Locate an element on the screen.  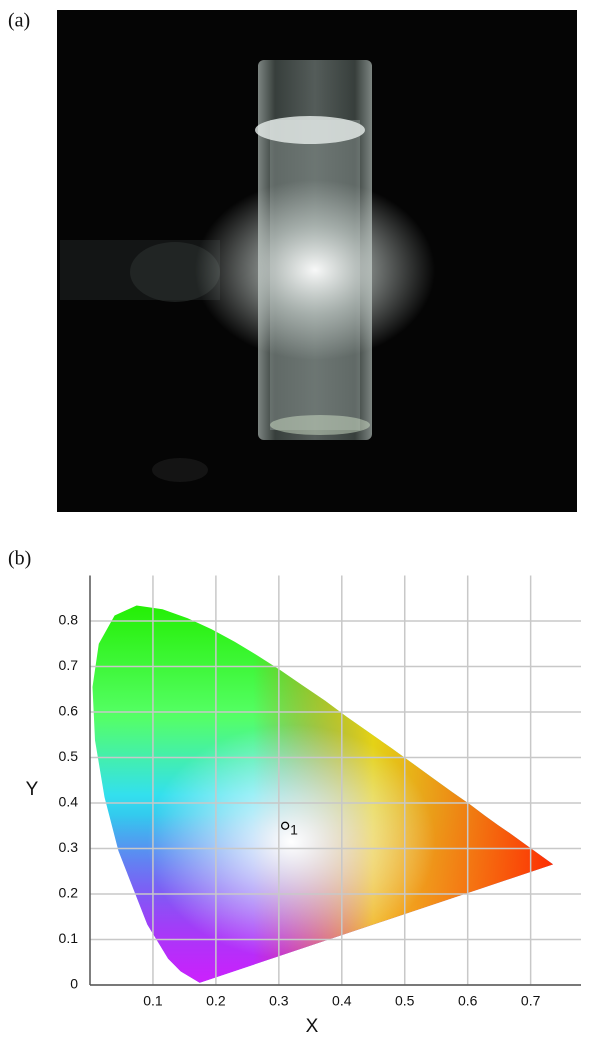
y-tick-label: 0 is located at coordinates (74, 984).